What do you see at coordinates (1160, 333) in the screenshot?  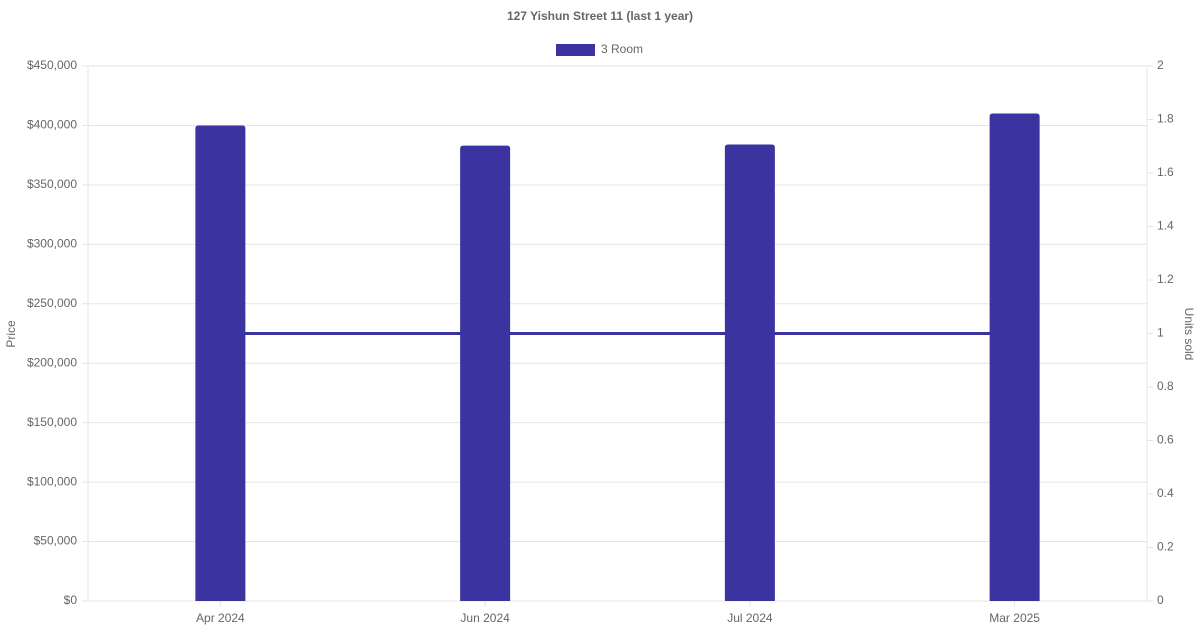 I see `y2-tick-label: 1` at bounding box center [1160, 333].